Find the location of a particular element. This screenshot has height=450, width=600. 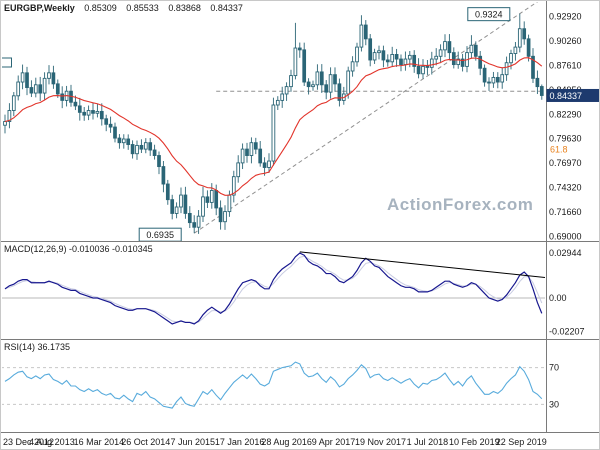

high-level-annotation-box is located at coordinates (489, 14).